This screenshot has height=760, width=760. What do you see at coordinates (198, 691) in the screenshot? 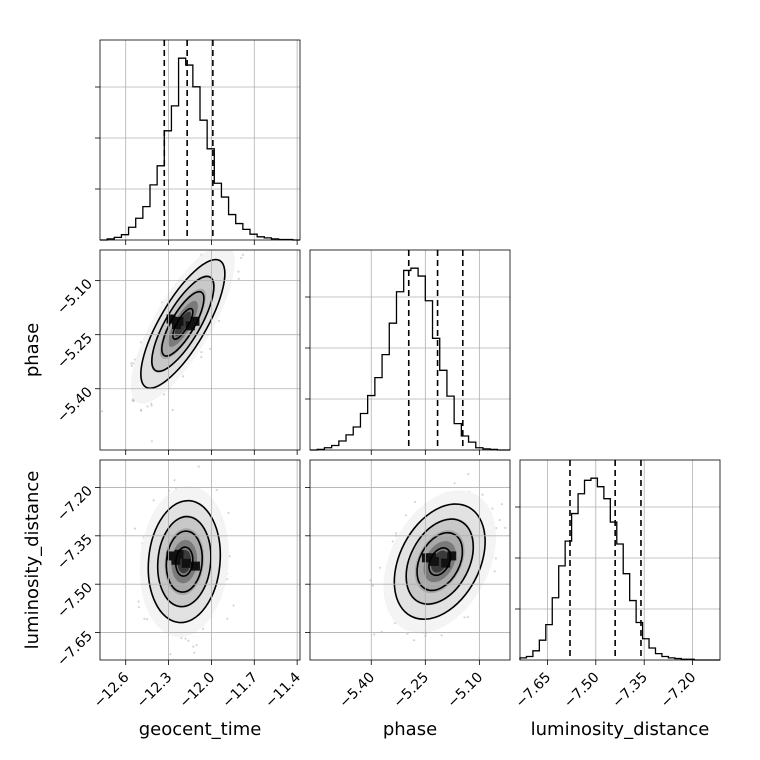
I see `tick-label-x-geocent_time: −12.0` at bounding box center [198, 691].